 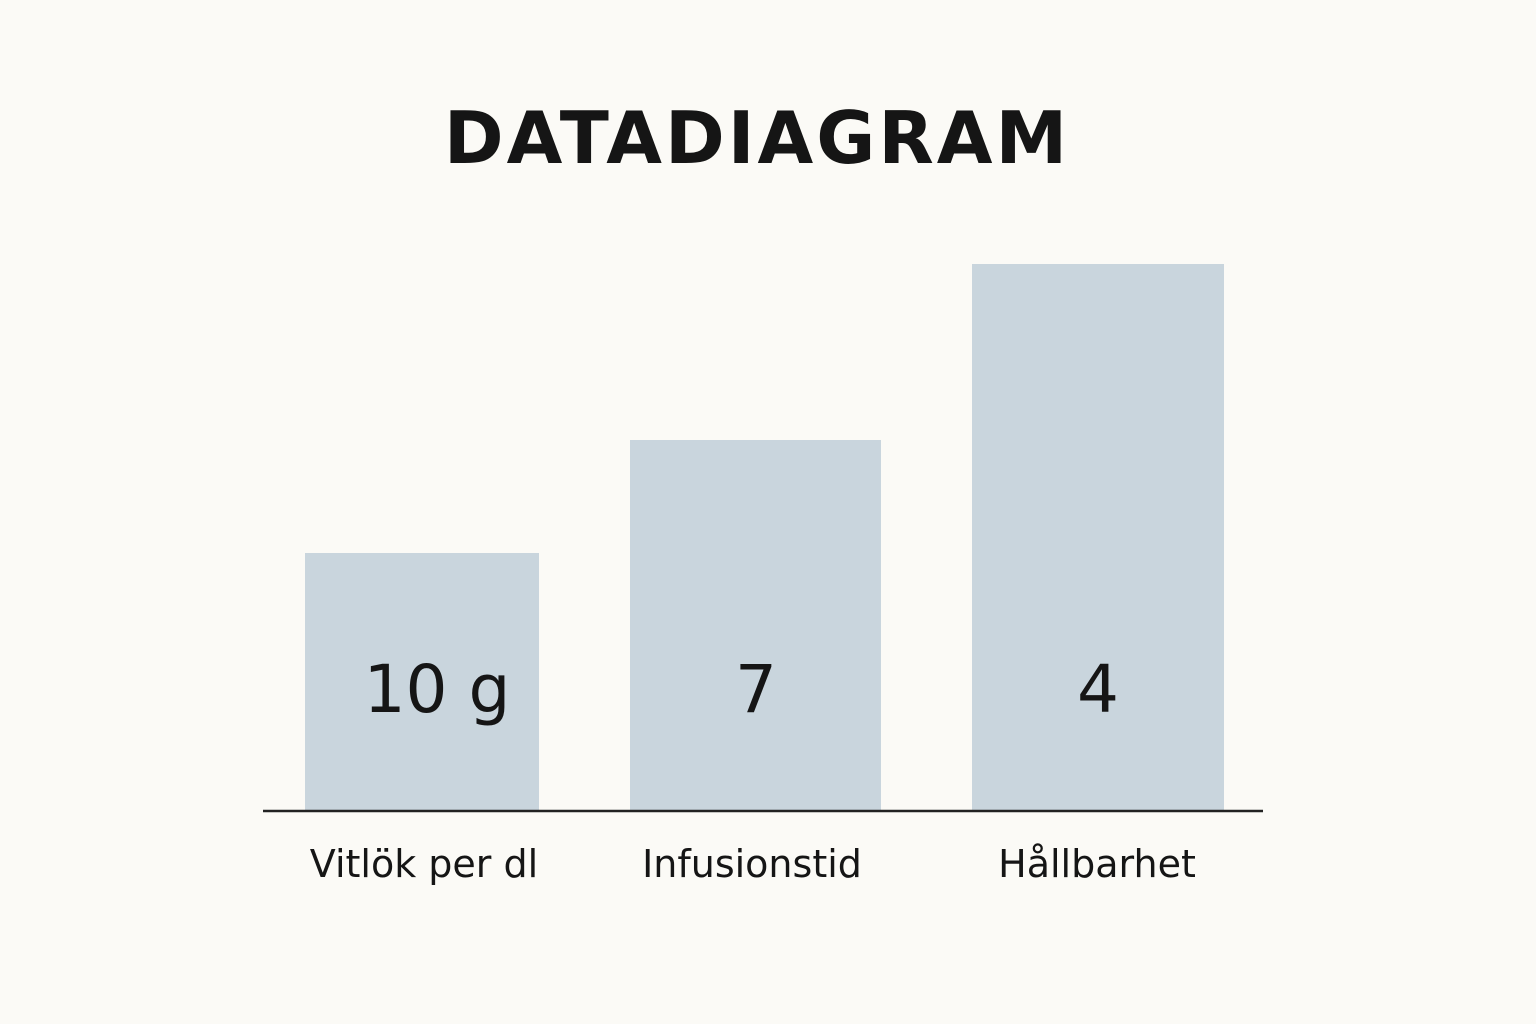 I want to click on category-label: Hållbarhet, so click(x=1097, y=864).